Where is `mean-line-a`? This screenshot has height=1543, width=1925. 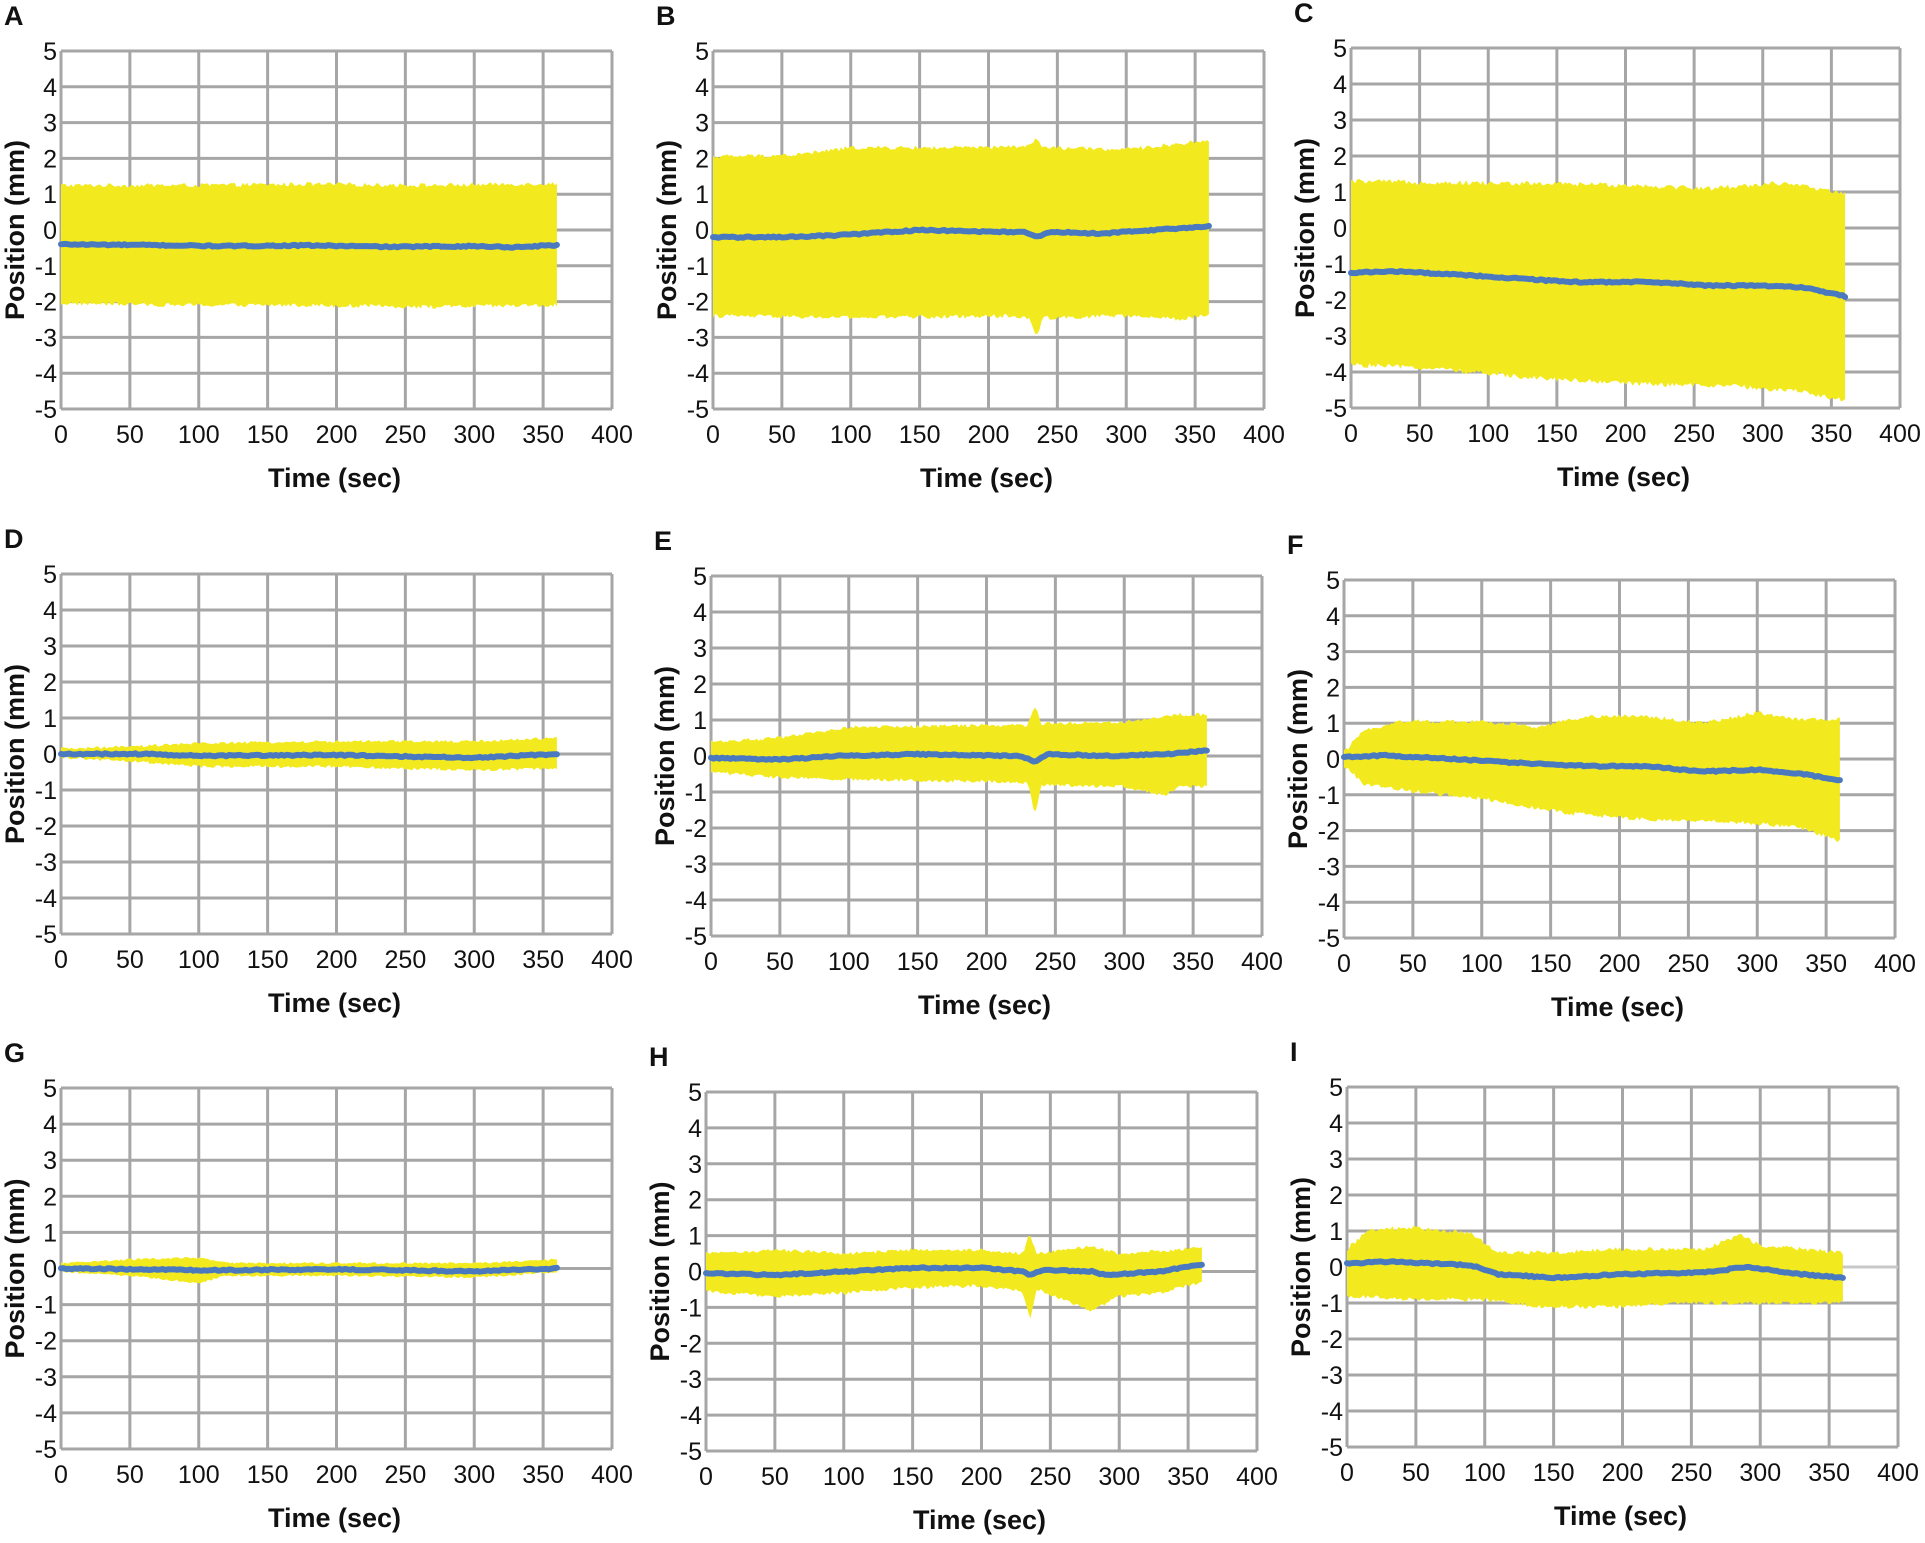
mean-line-a is located at coordinates (309, 245).